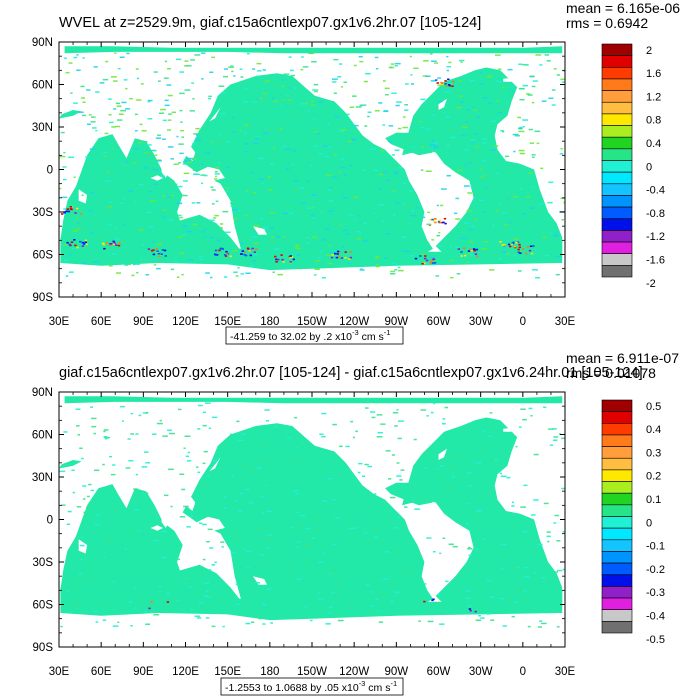 The width and height of the screenshot is (700, 700). What do you see at coordinates (43, 213) in the screenshot?
I see `y-tick-label: 30S` at bounding box center [43, 213].